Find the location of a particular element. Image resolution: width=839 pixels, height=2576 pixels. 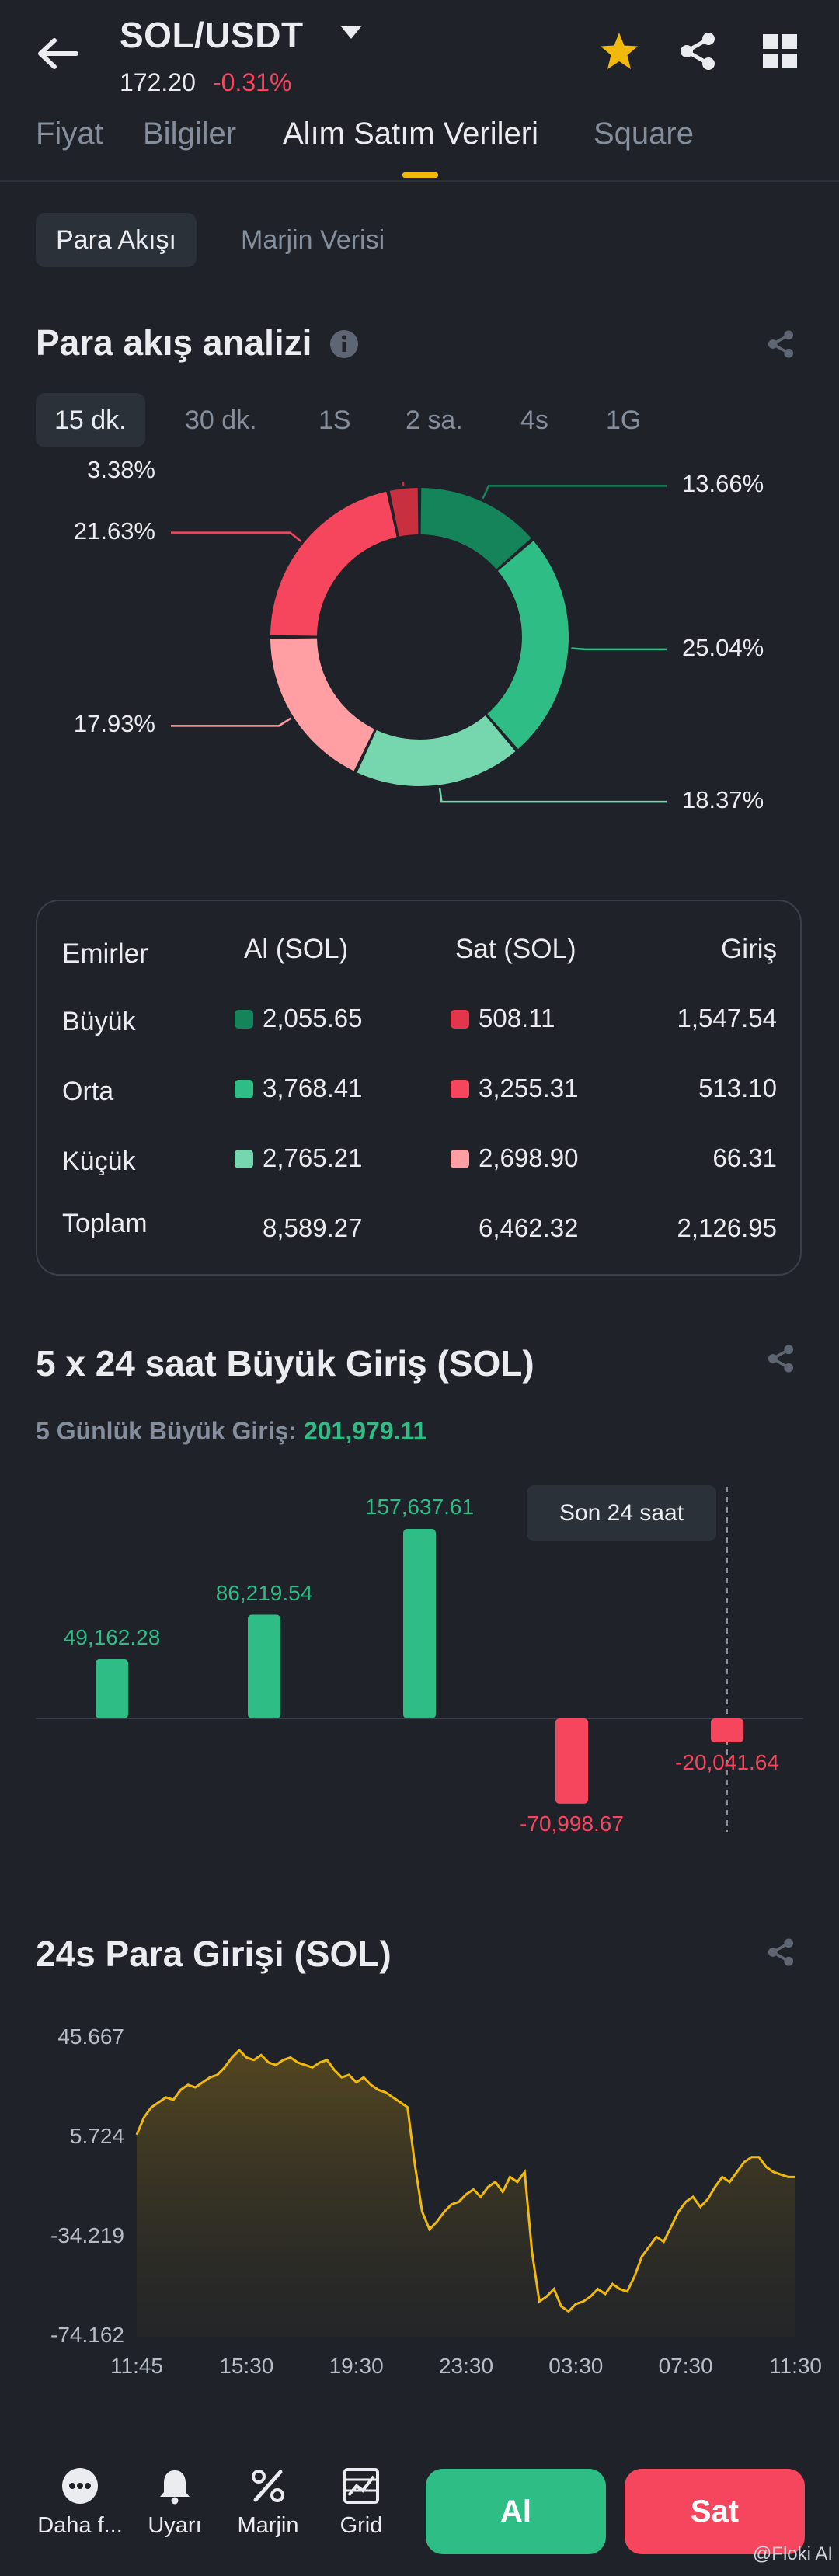

grid-menu-icon is located at coordinates (780, 51).